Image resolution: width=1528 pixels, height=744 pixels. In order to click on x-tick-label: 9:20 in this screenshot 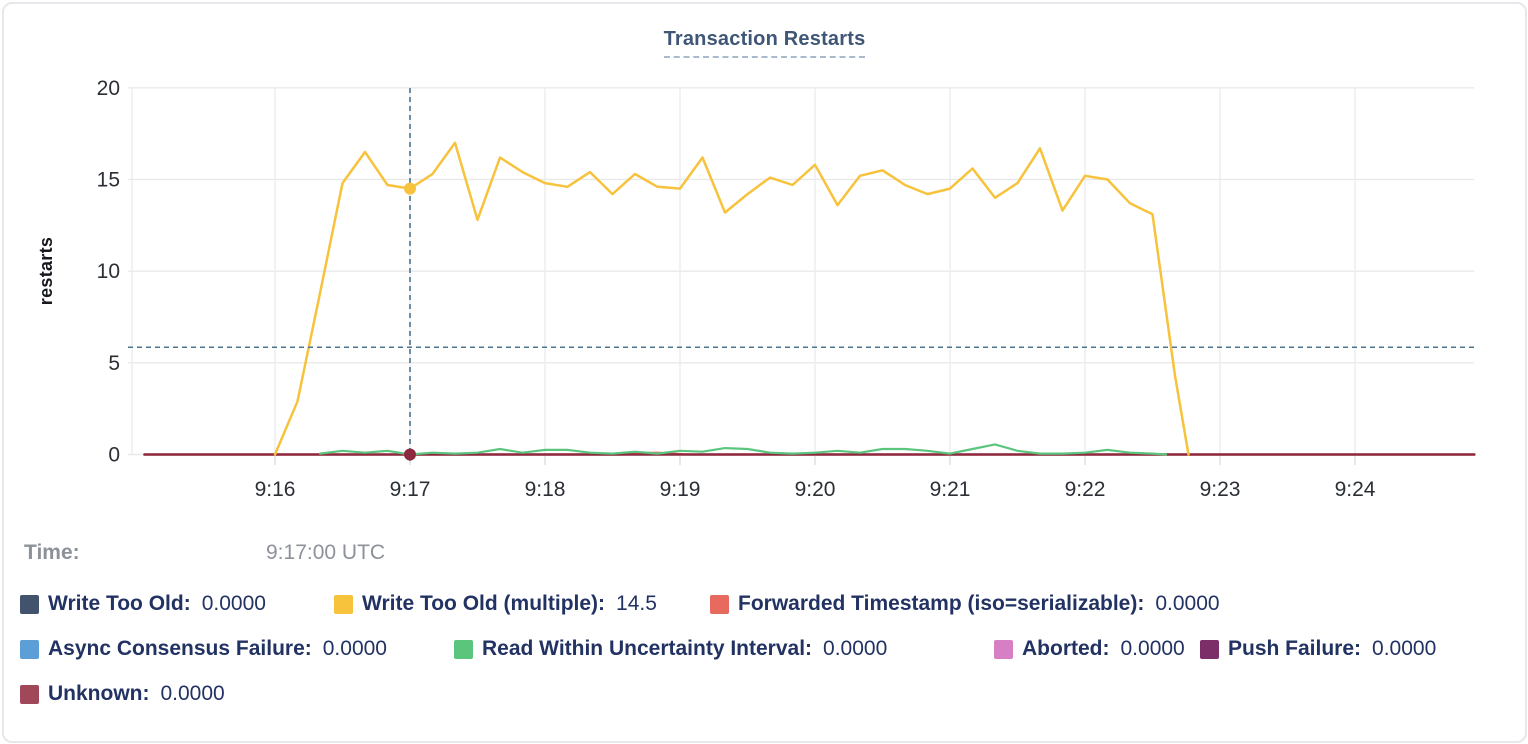, I will do `click(815, 489)`.